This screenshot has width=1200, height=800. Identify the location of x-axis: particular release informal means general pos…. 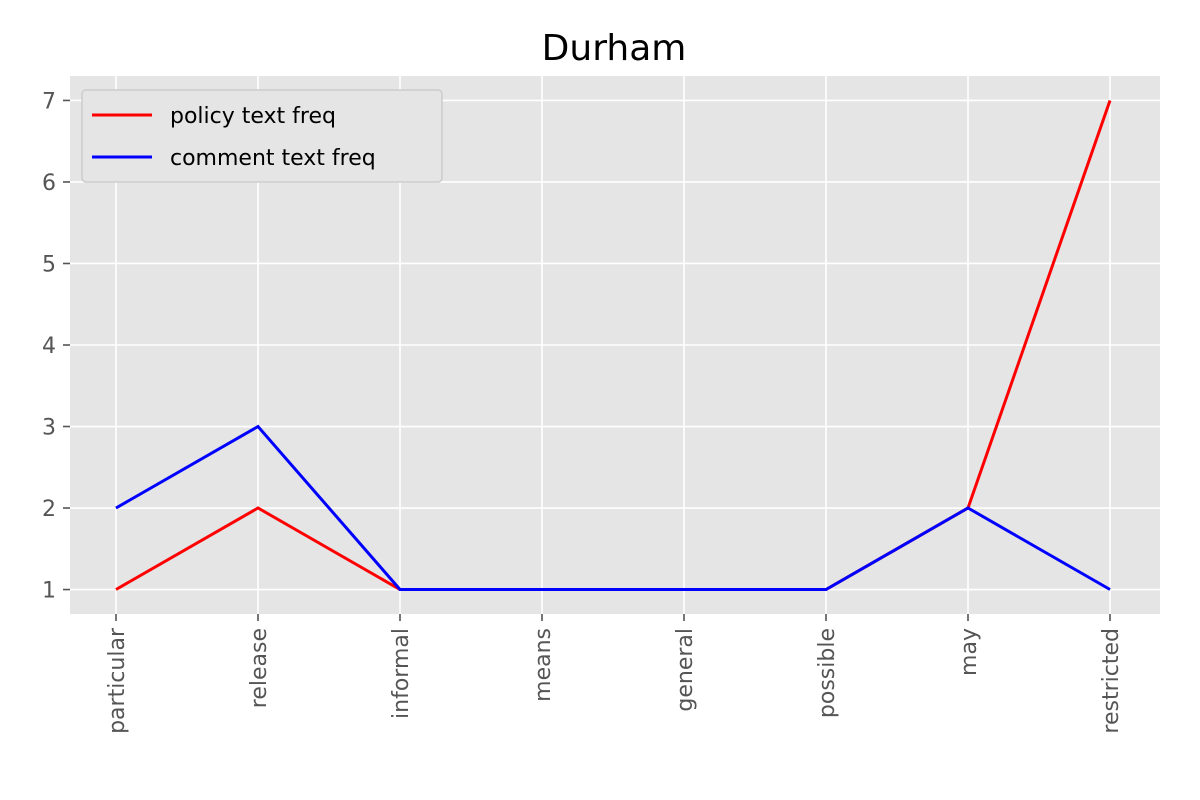
(614, 674).